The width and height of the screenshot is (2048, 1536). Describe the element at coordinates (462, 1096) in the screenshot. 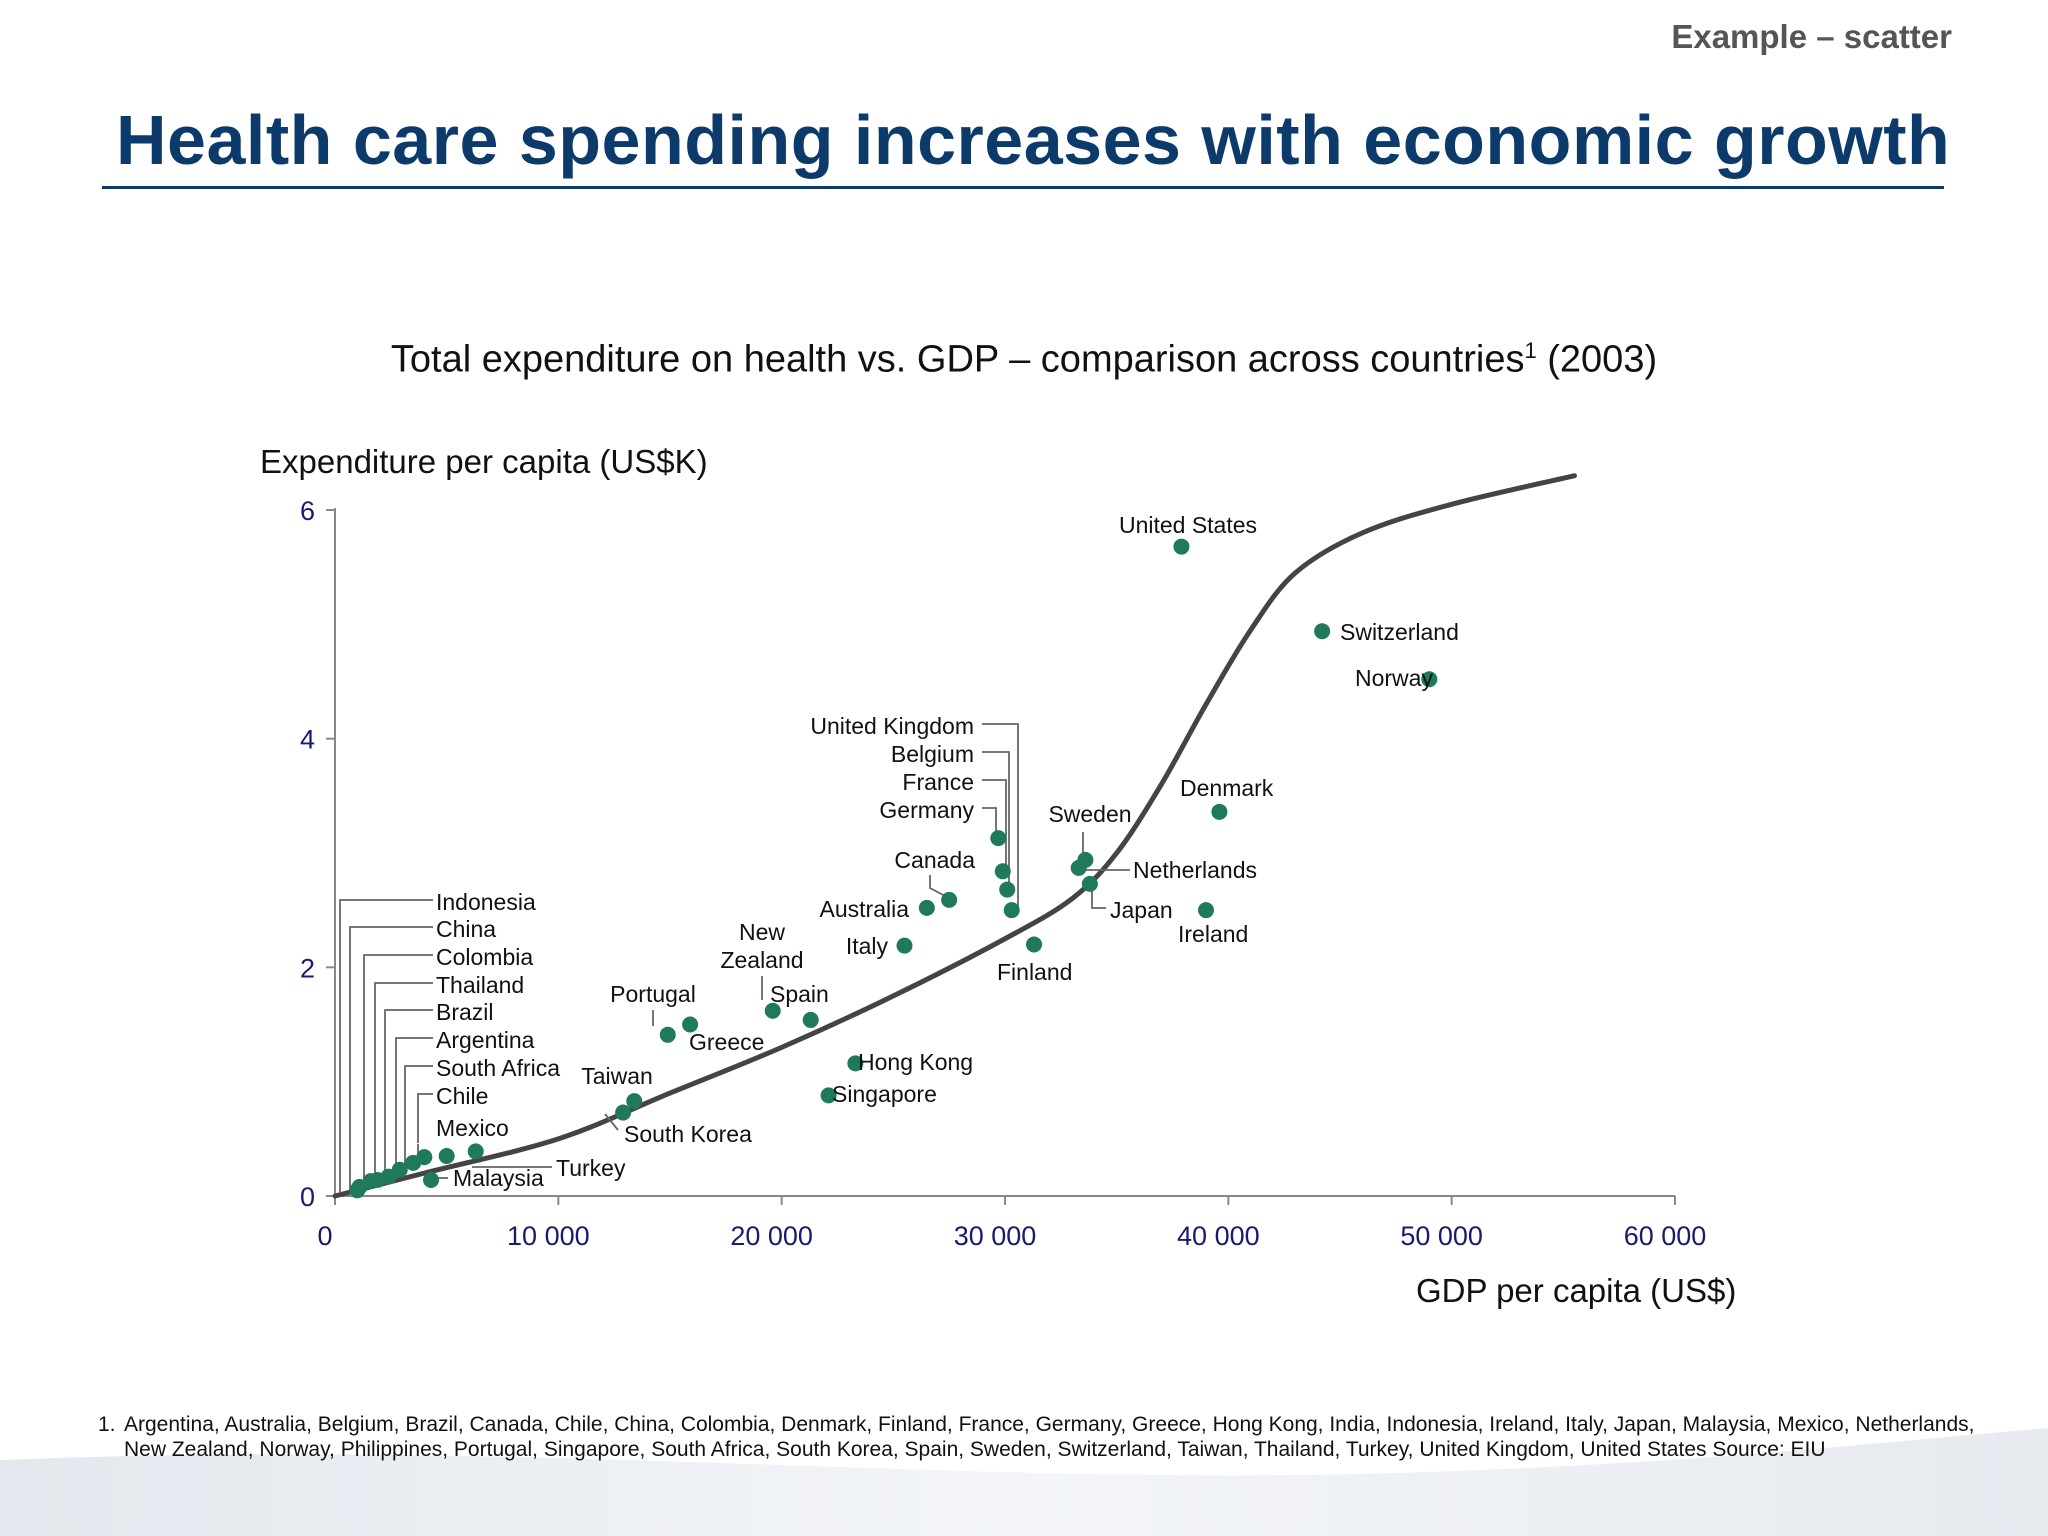

I see `point-label: Chile` at that location.